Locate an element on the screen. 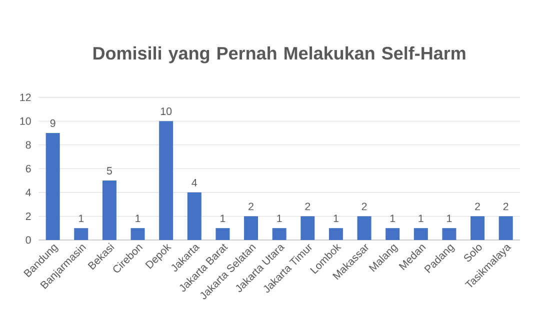  data-label: 5 is located at coordinates (109, 171).